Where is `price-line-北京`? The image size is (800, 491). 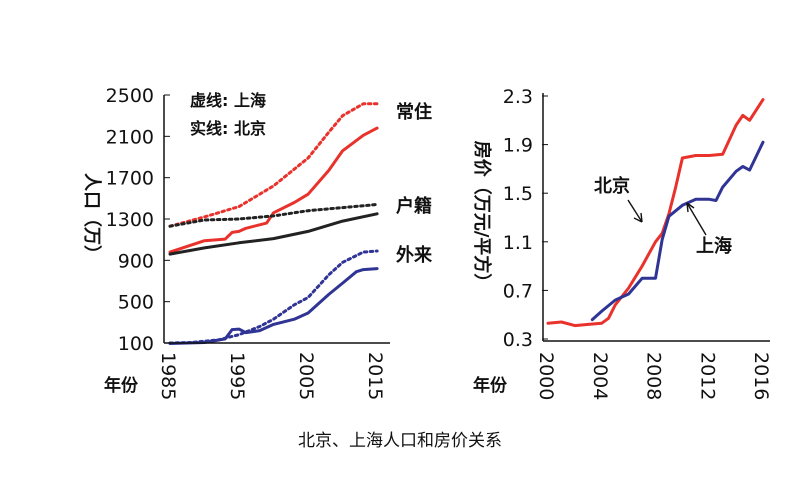 price-line-北京 is located at coordinates (655, 213).